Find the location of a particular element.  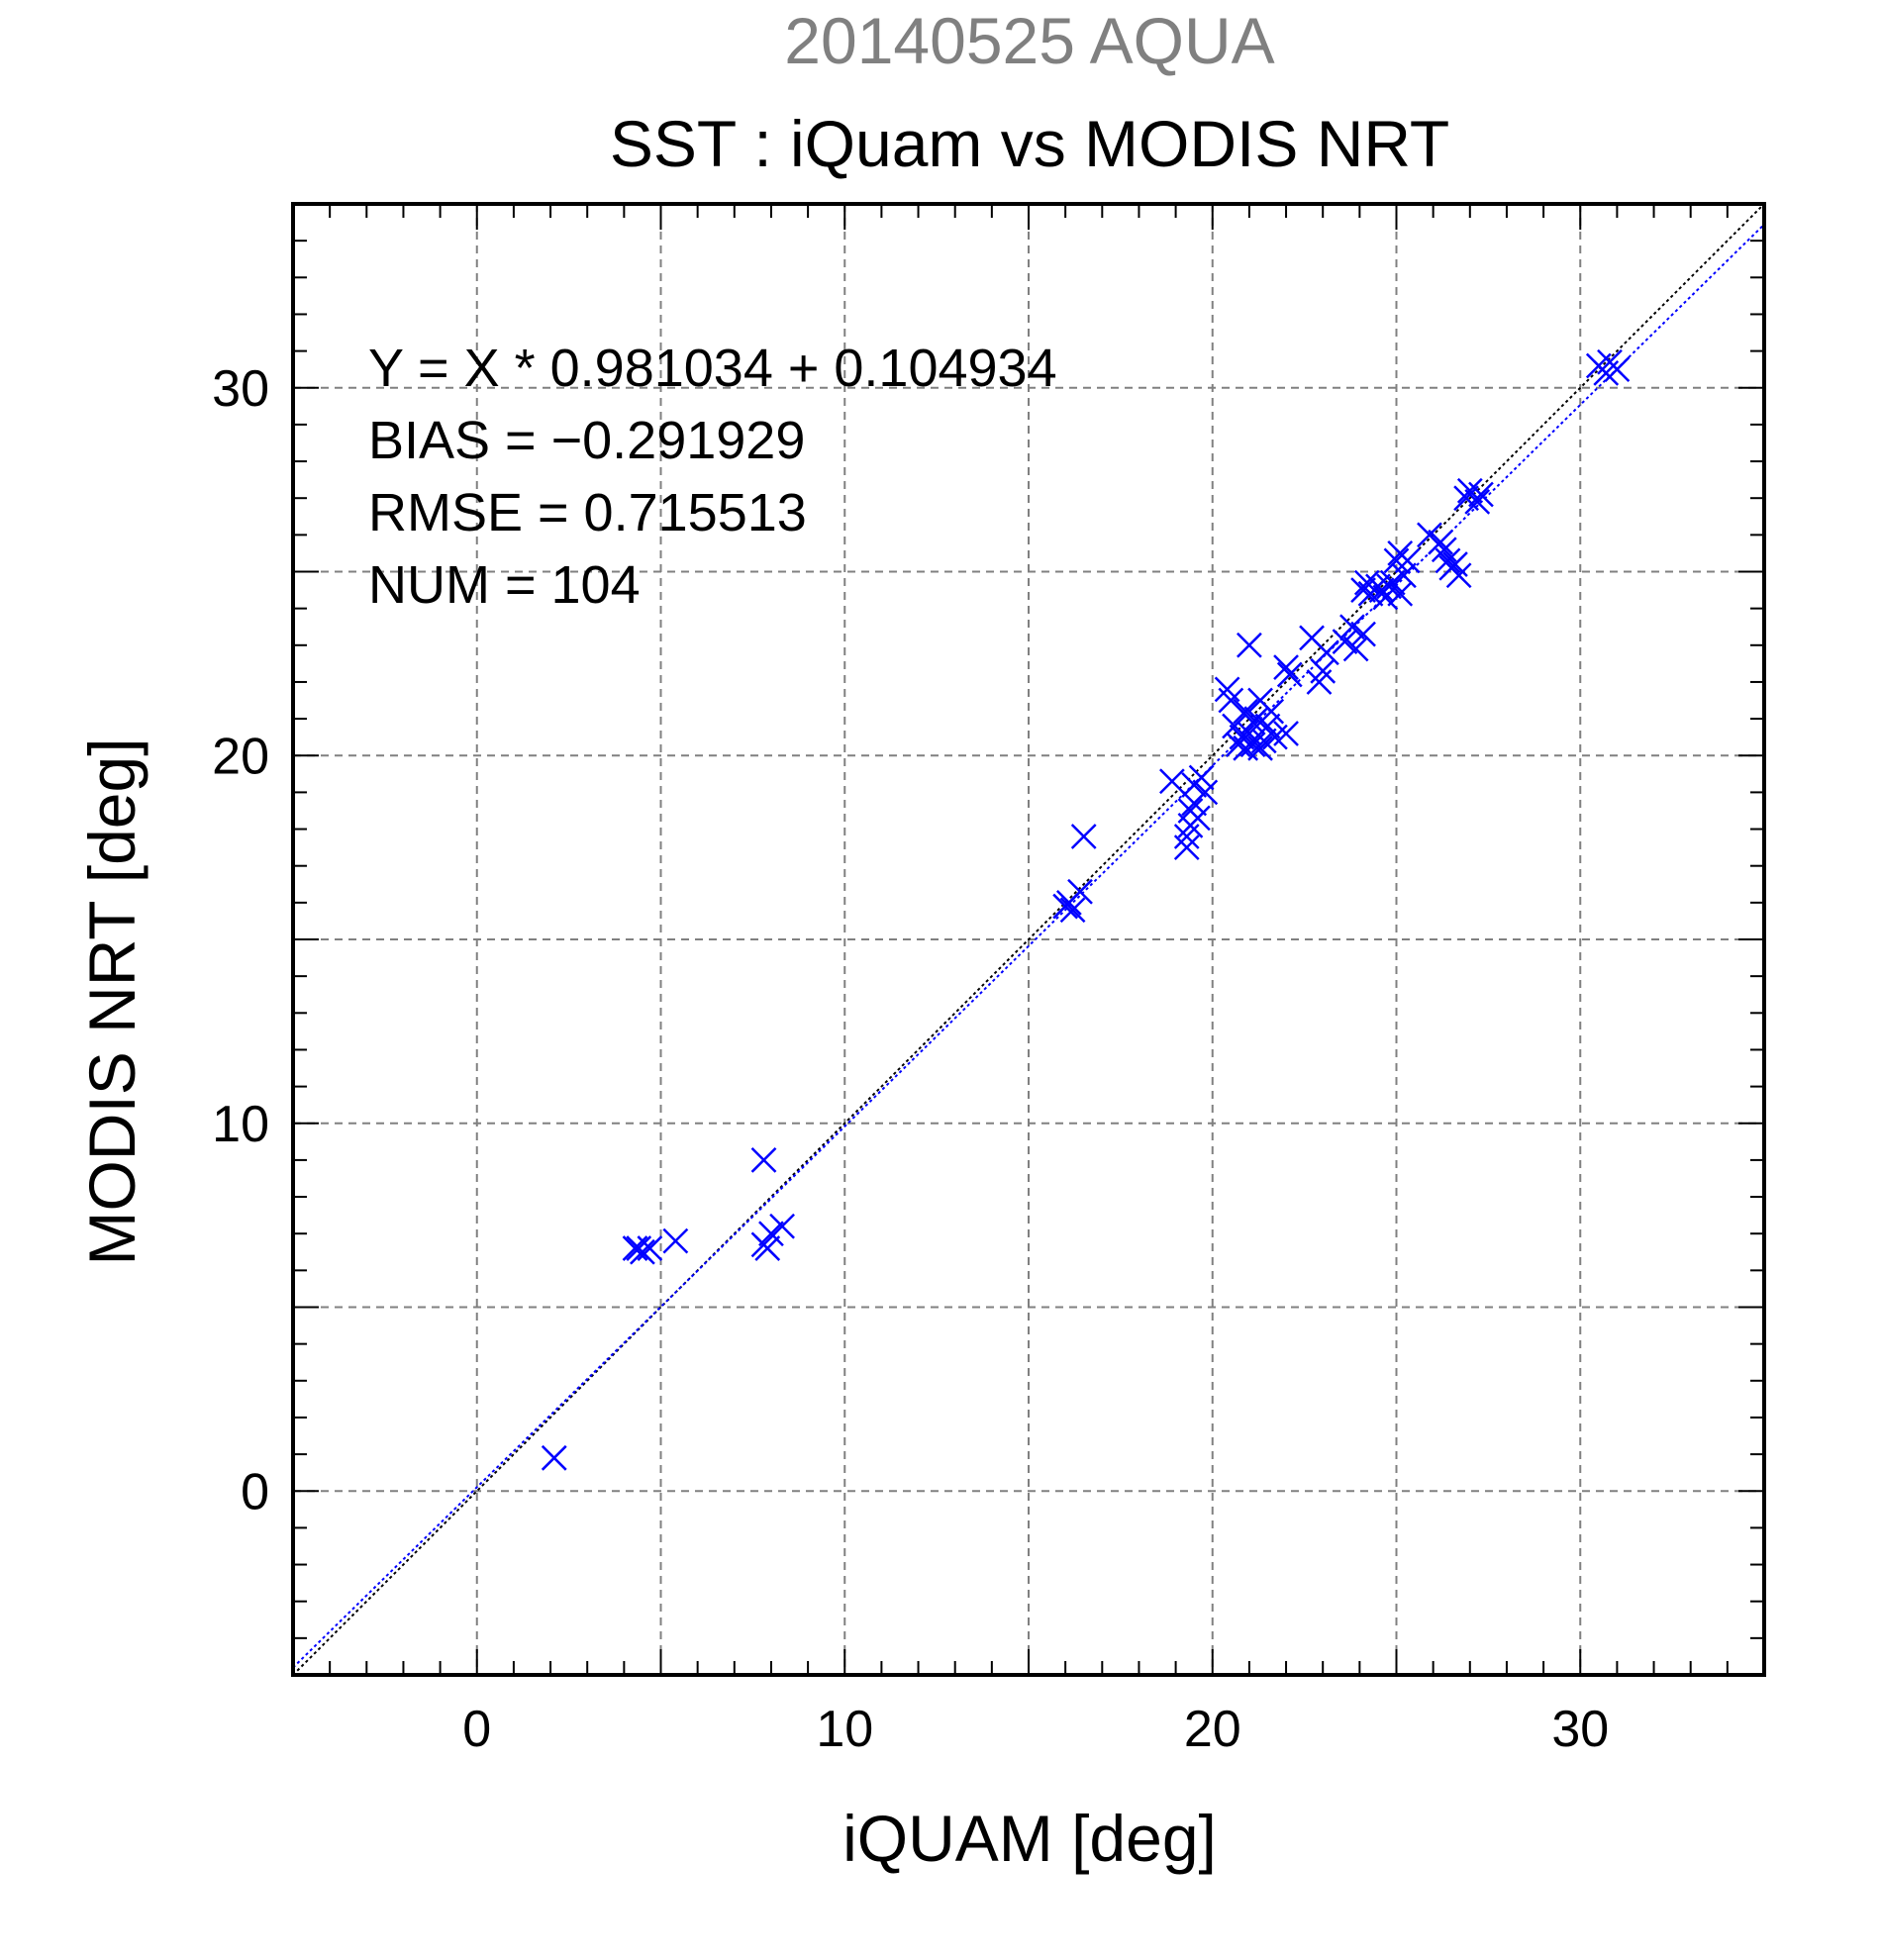

x-tick-label: 0 is located at coordinates (477, 1729).